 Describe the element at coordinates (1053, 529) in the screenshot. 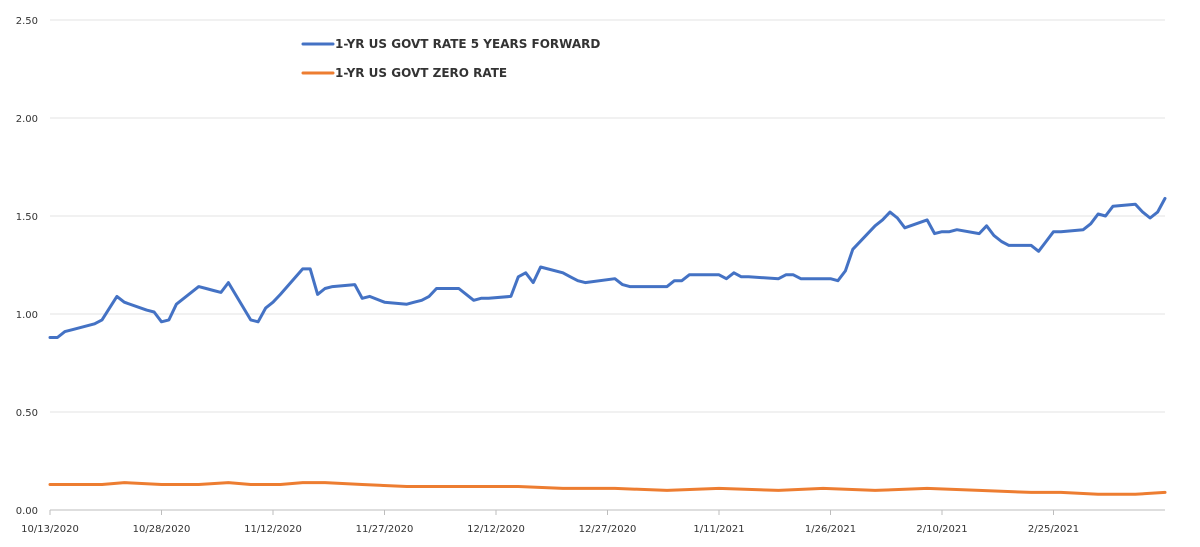

I see `x-tick-label: 2/25/2021` at that location.